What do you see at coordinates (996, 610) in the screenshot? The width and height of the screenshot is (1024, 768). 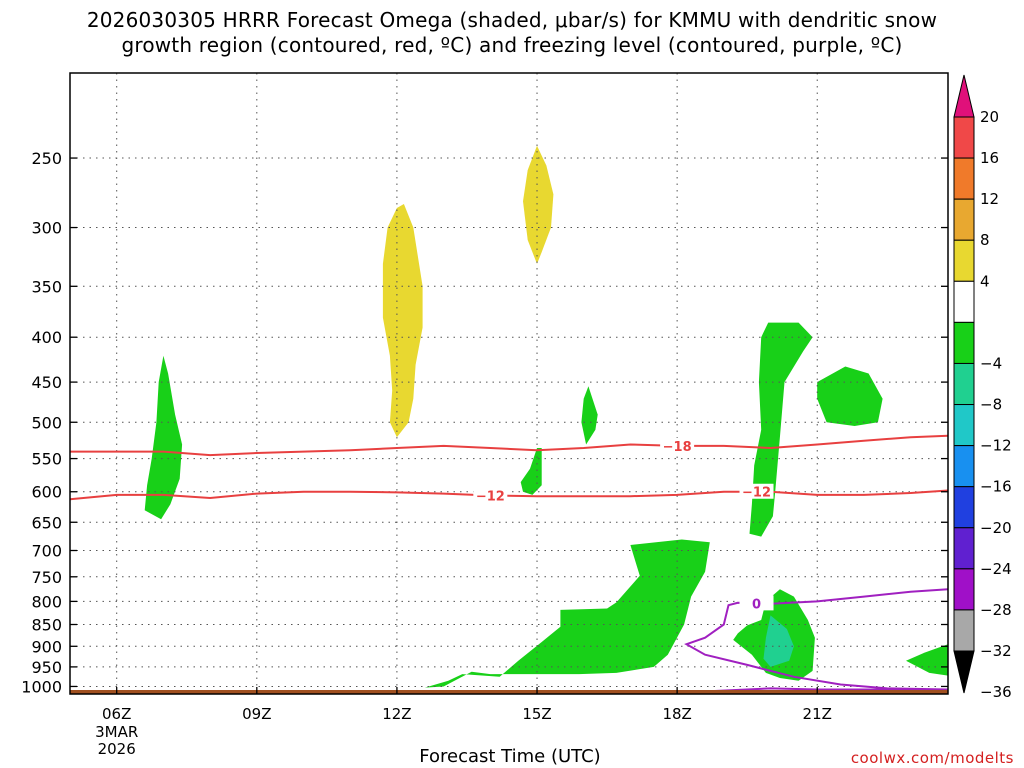 I see `colorbar-label-11: −28` at bounding box center [996, 610].